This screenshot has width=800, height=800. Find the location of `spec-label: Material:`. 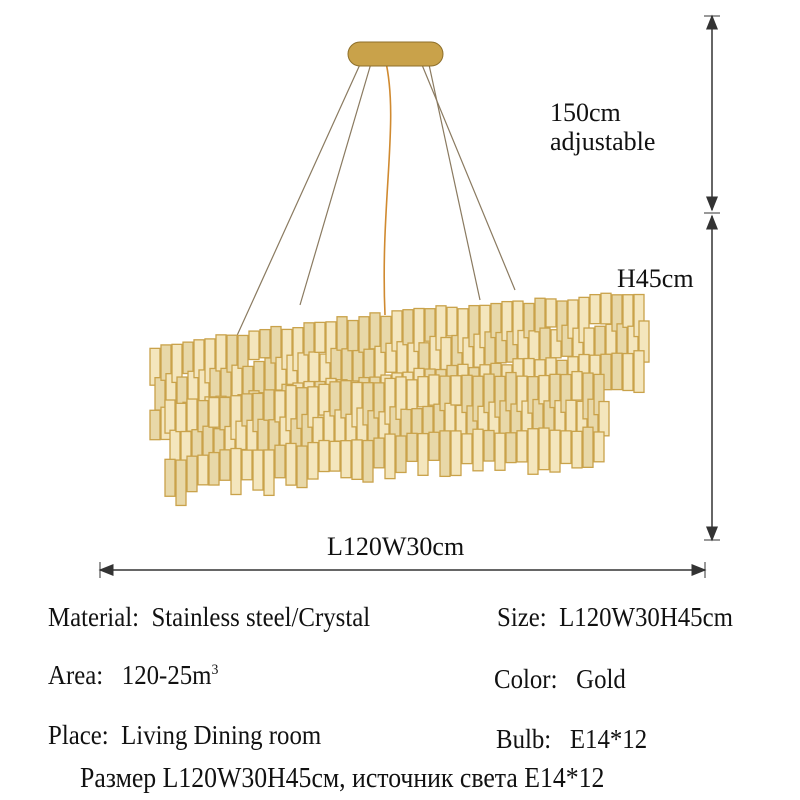

spec-label: Material: is located at coordinates (94, 617).